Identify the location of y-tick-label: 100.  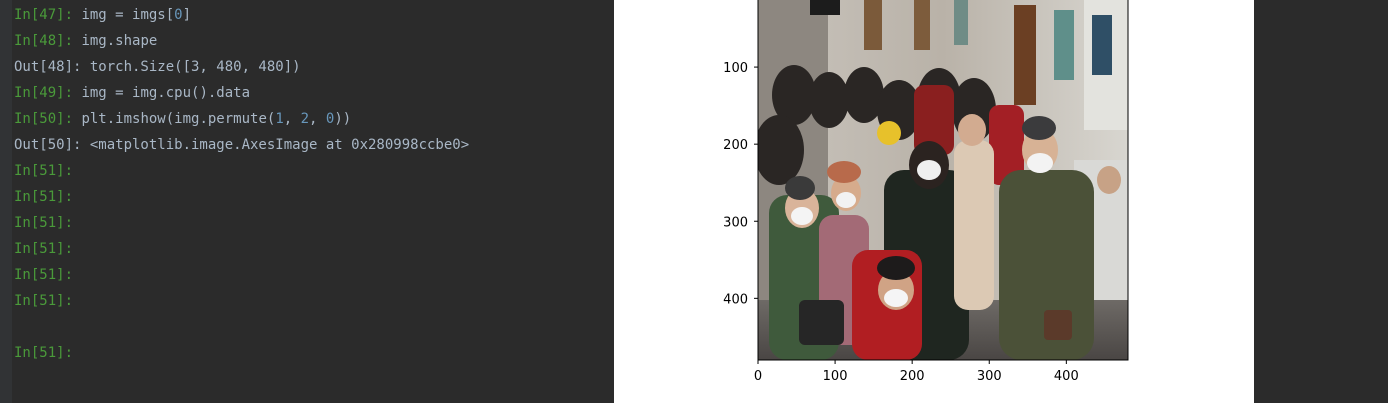
(735, 68).